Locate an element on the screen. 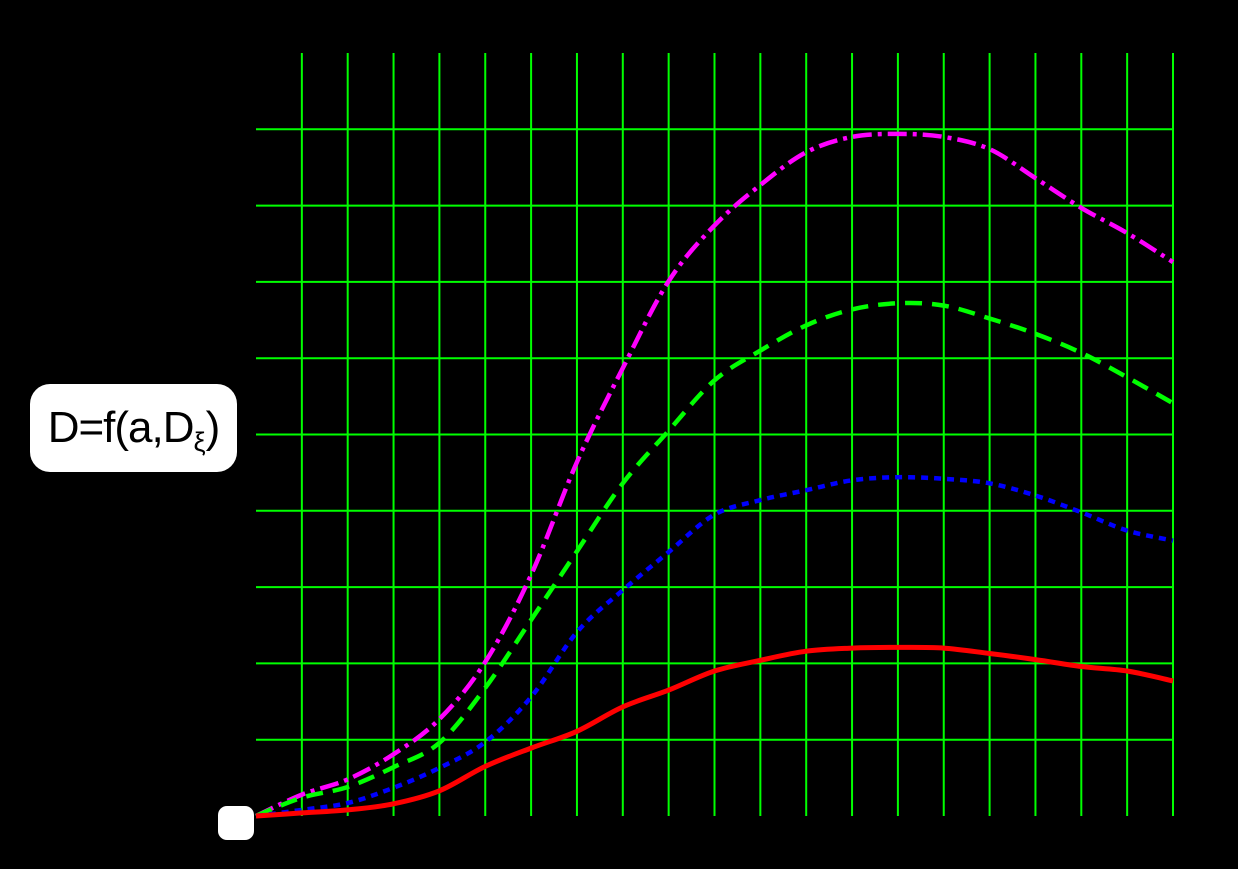 Image resolution: width=1238 pixels, height=869 pixels. curve-red is located at coordinates (714, 731).